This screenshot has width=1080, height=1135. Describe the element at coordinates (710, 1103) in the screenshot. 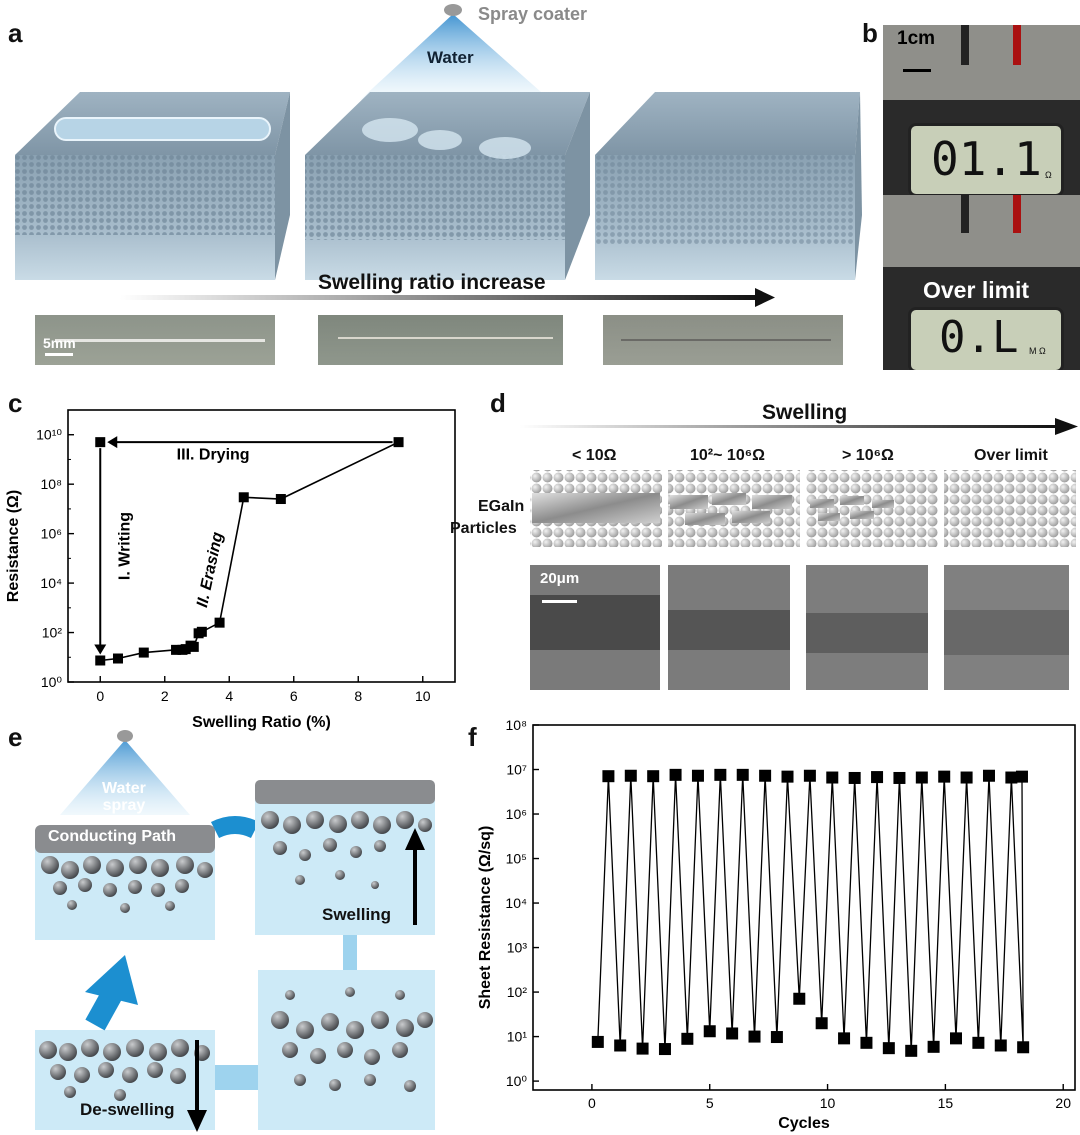

I see `x-tick-label-f: 5` at that location.